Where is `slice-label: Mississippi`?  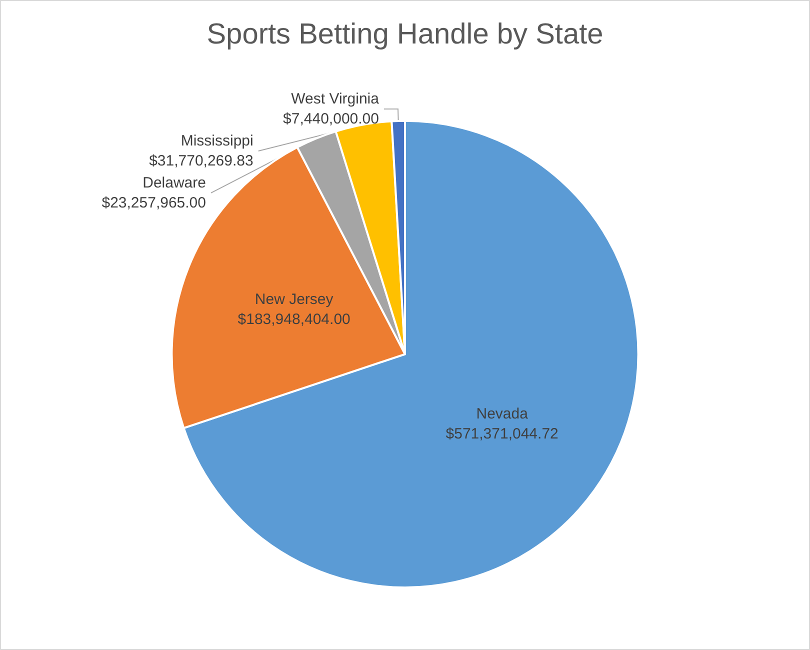
slice-label: Mississippi is located at coordinates (217, 141).